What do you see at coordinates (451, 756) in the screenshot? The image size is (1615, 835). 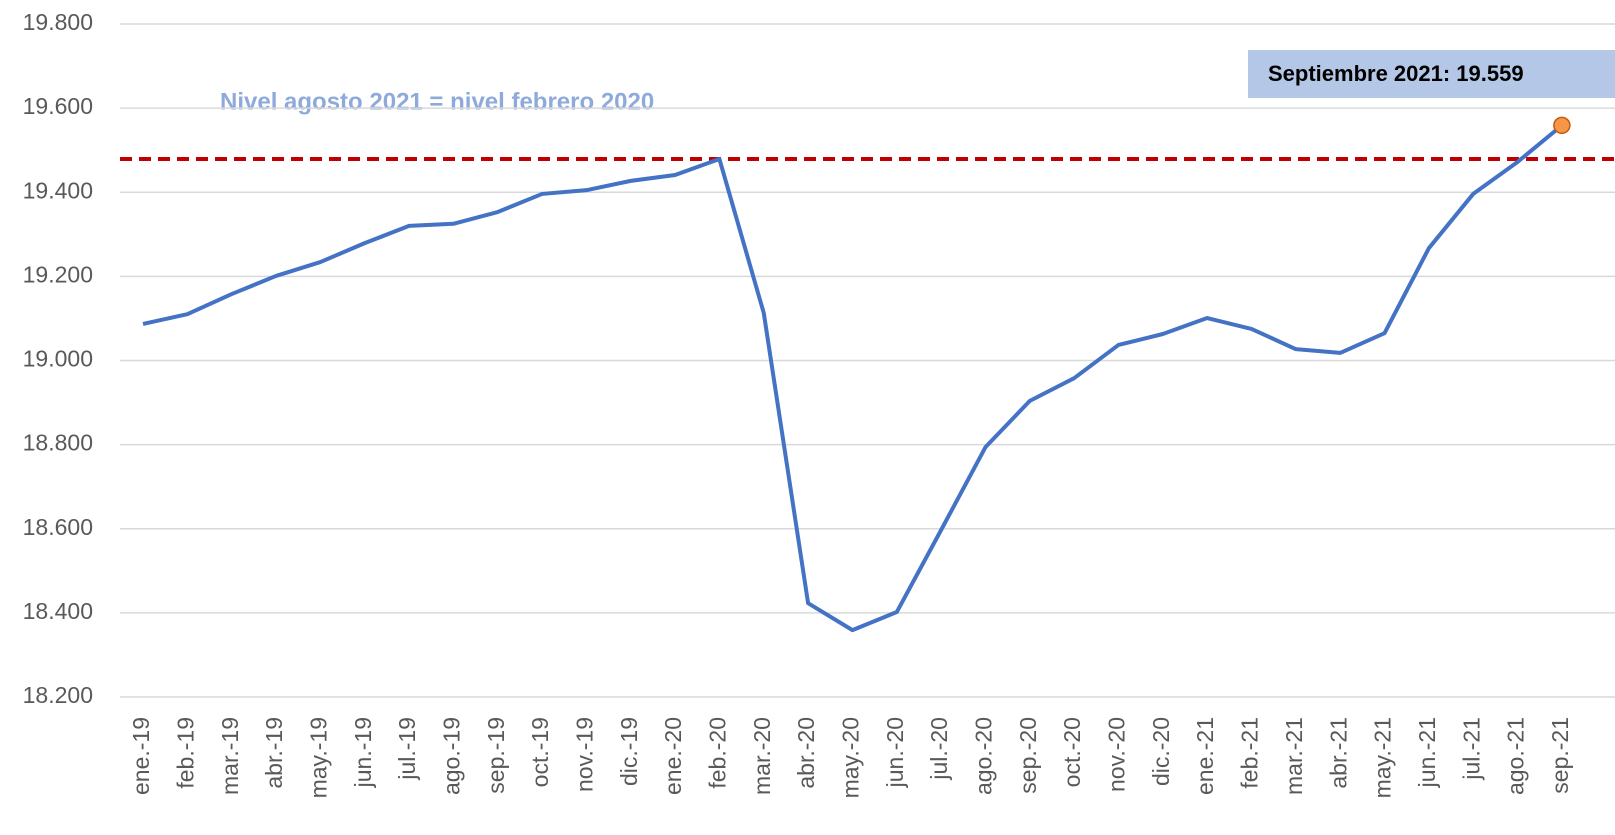 I see `x-tick-label: ago.-19` at bounding box center [451, 756].